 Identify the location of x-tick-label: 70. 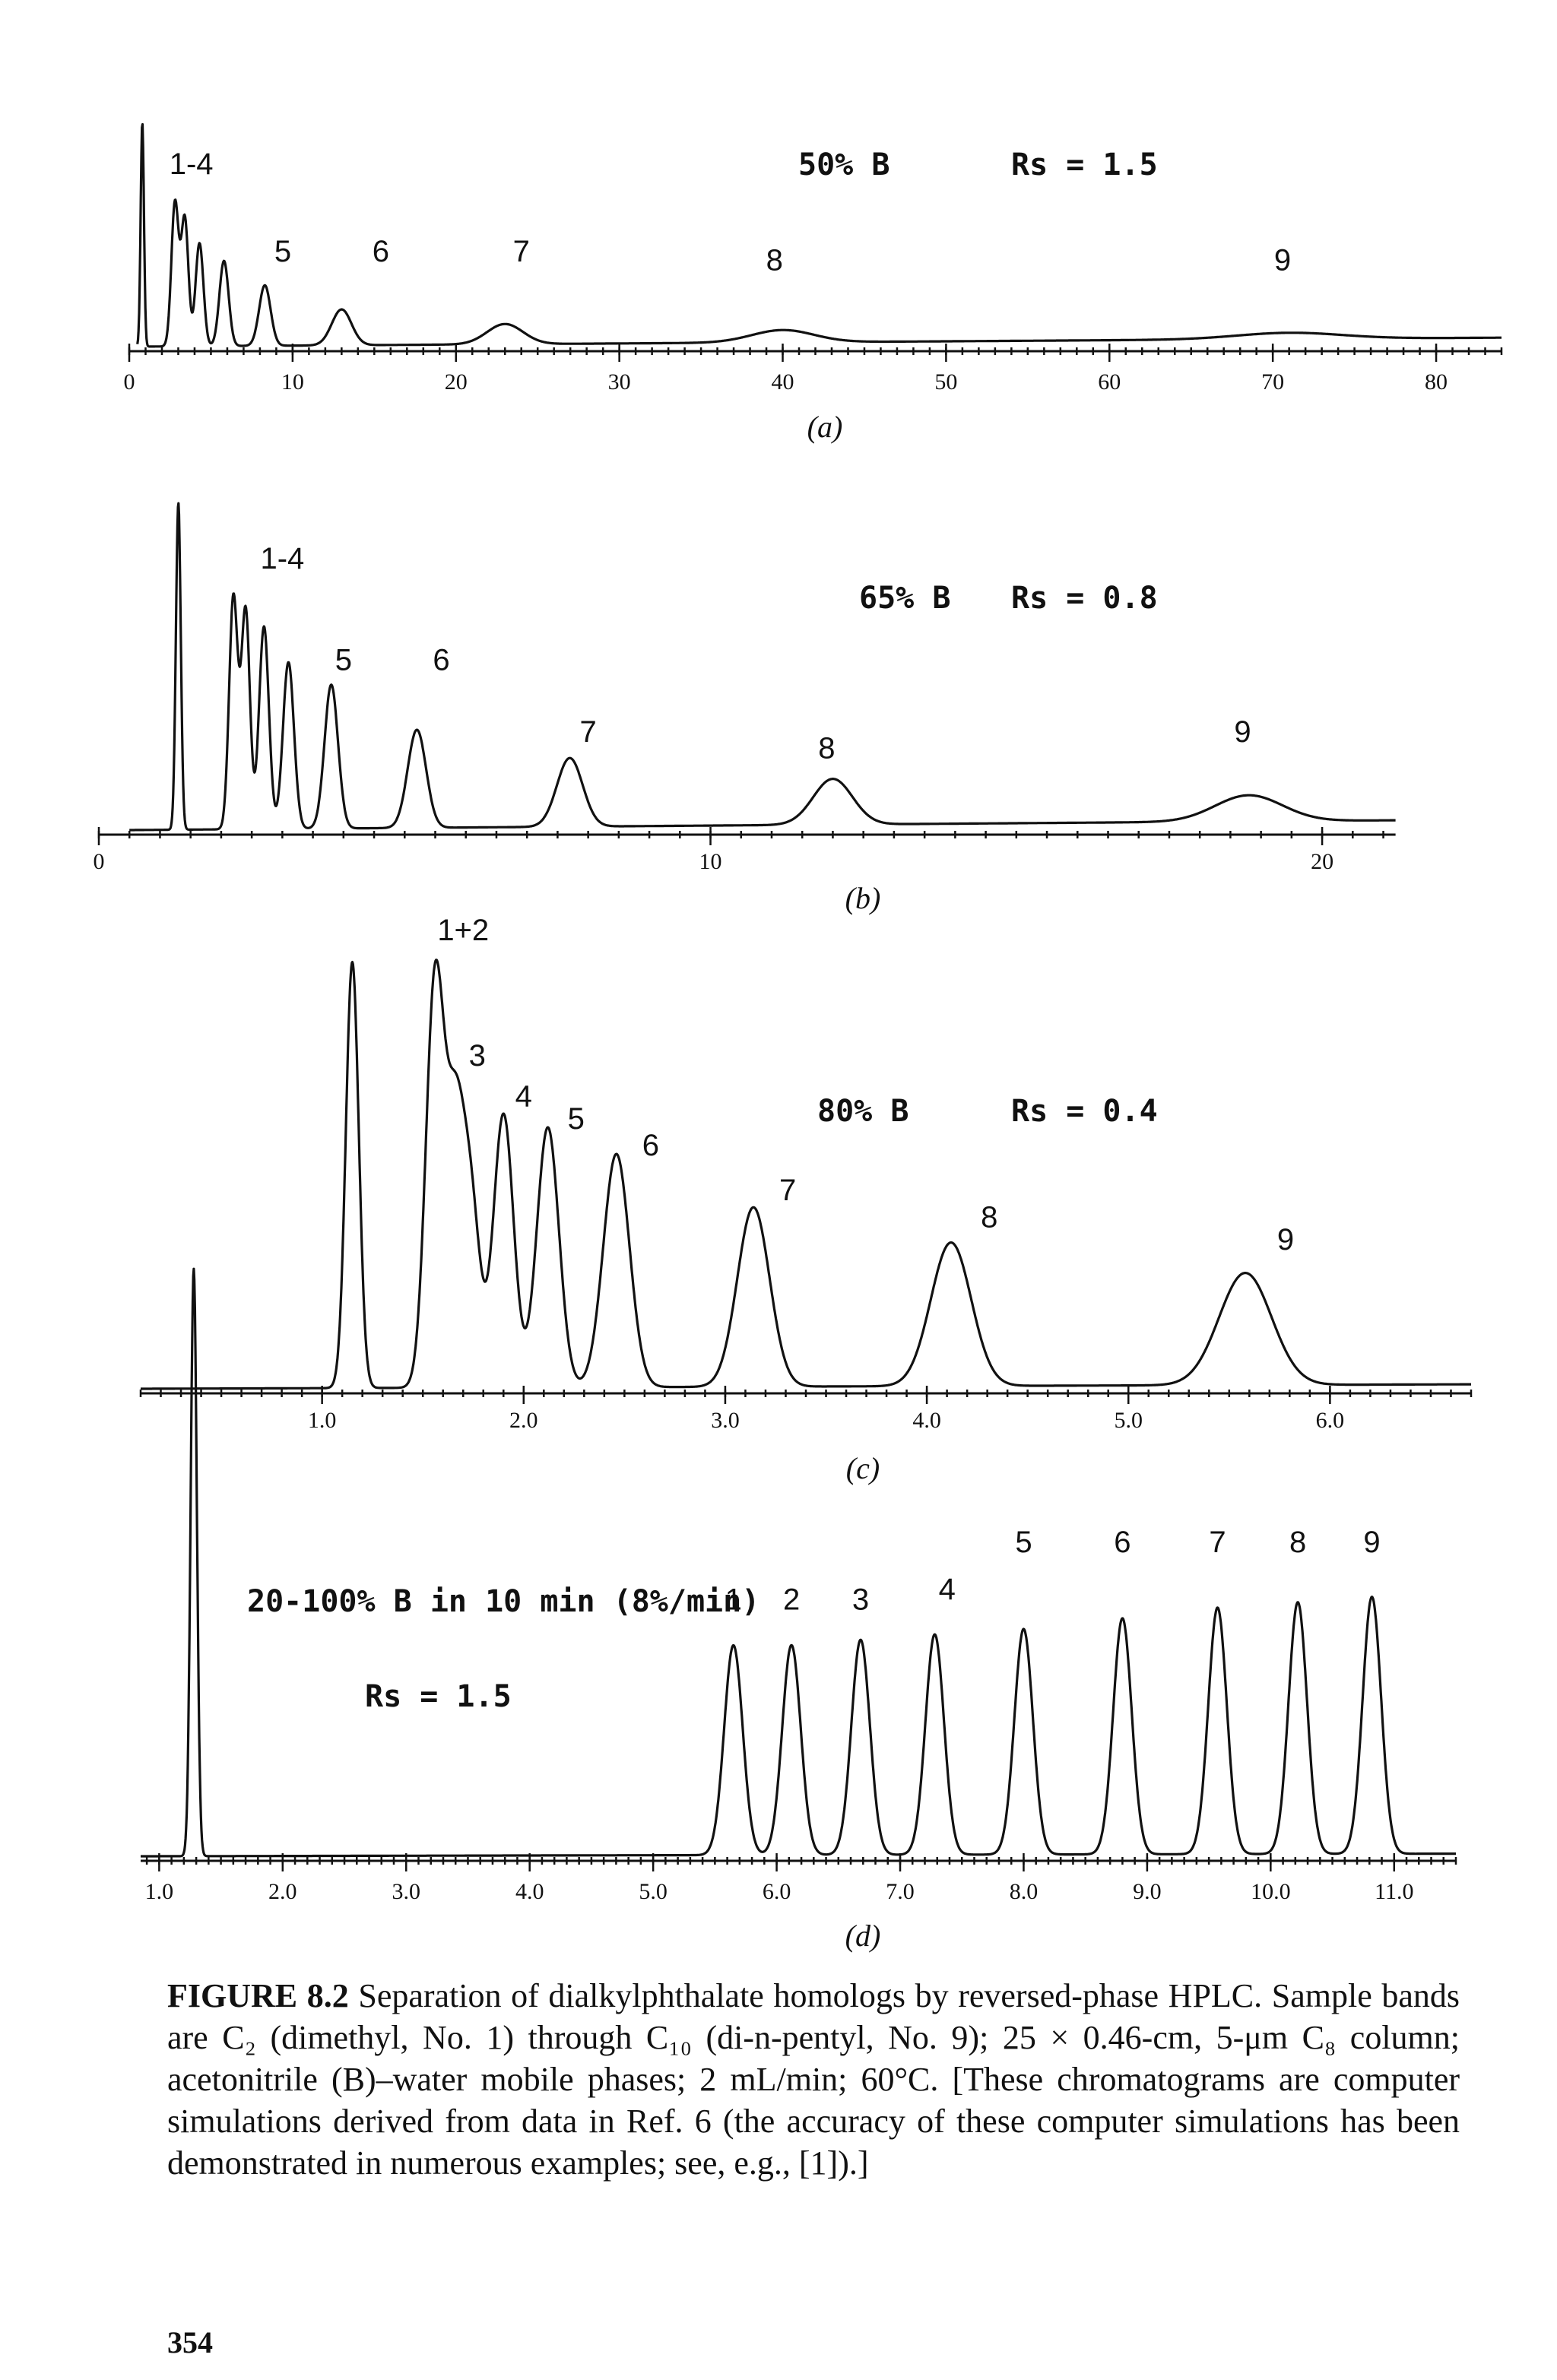
(1272, 382).